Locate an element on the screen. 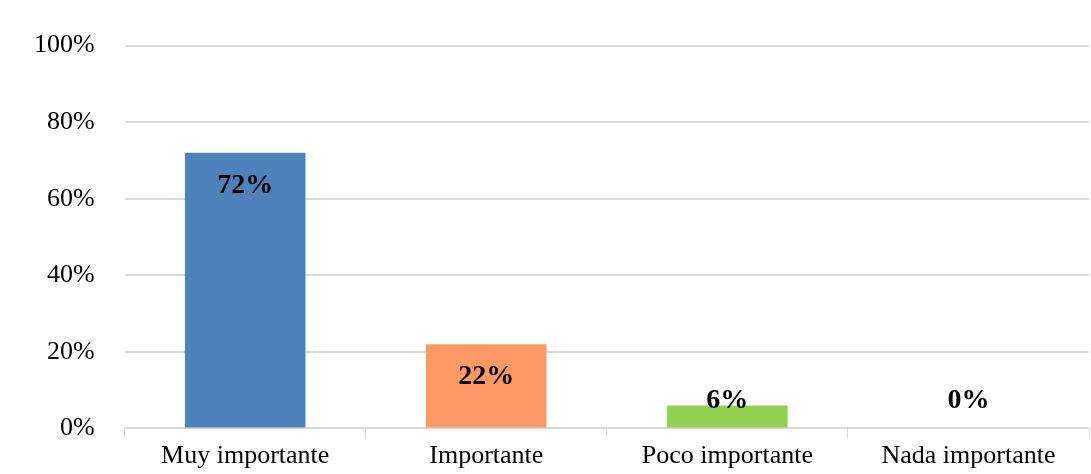  y-tick-label: 0% is located at coordinates (77, 427).